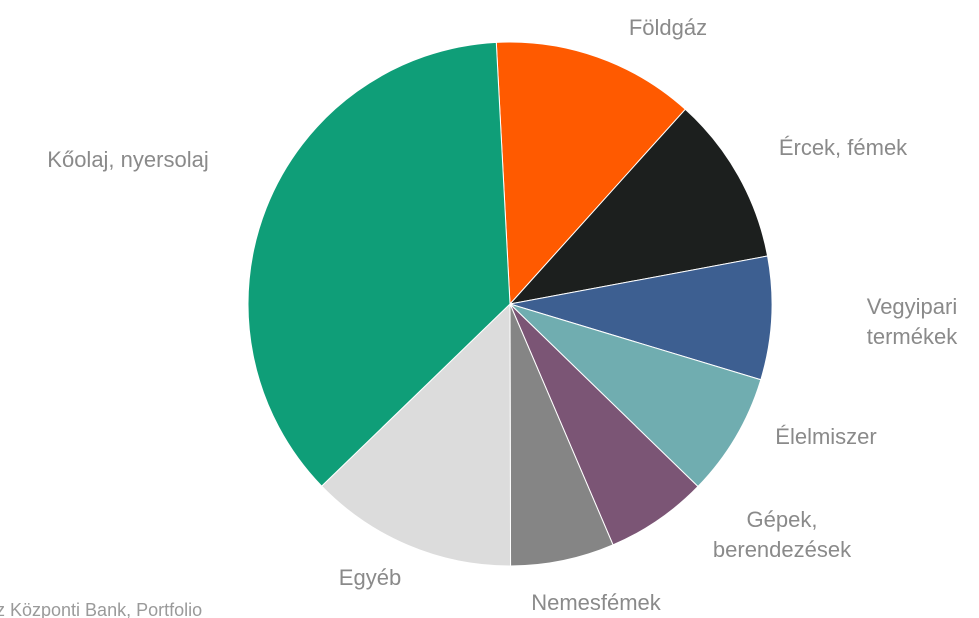 Image resolution: width=979 pixels, height=618 pixels. What do you see at coordinates (782, 534) in the screenshot?
I see `slice-label: Gépek, berendezések` at bounding box center [782, 534].